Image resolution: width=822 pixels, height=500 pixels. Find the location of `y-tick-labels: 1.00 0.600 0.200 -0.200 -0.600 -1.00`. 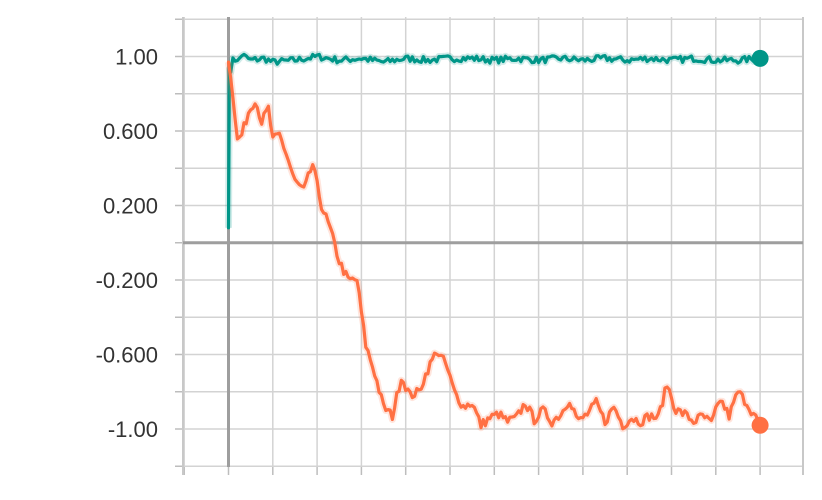

y-tick-labels: 1.00 0.600 0.200 -0.200 -0.600 -1.00 is located at coordinates (127, 244).